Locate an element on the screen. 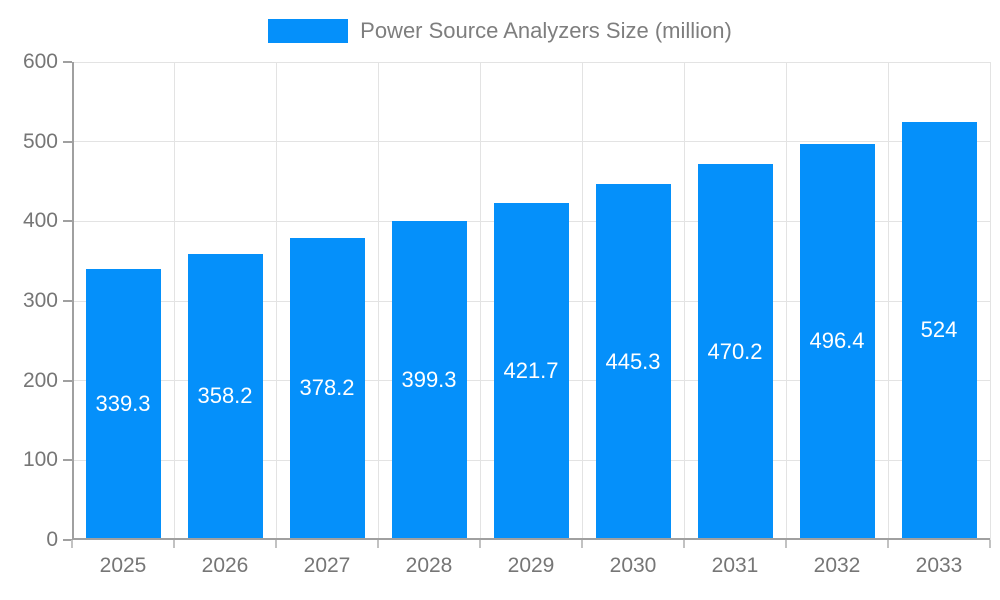 This screenshot has width=1000, height=600. bar-2031: 470.2 is located at coordinates (735, 351).